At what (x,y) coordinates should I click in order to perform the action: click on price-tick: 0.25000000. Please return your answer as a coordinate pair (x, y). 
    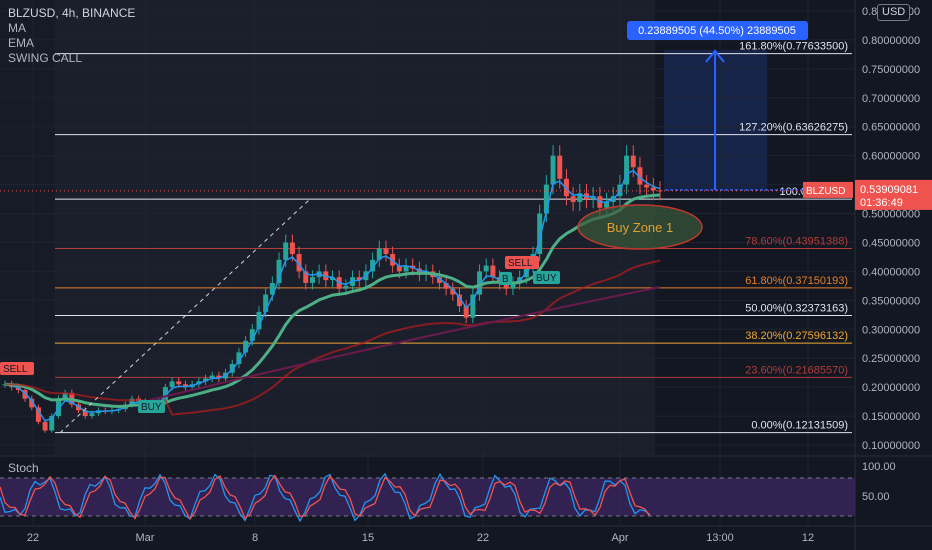
    Looking at the image, I should click on (891, 359).